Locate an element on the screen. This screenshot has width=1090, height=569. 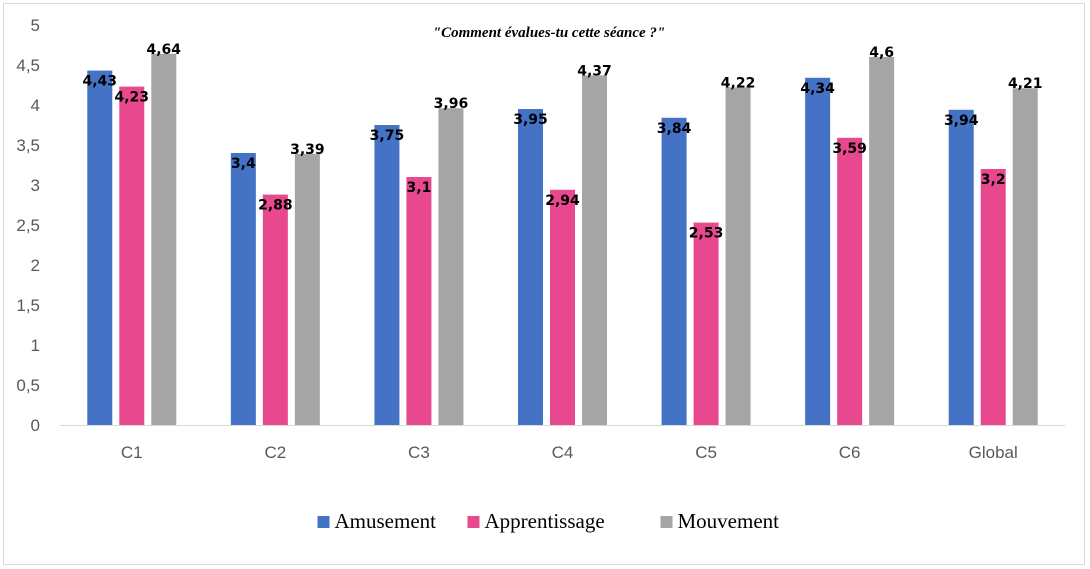
y-tick-label: 0,5 is located at coordinates (28, 385).